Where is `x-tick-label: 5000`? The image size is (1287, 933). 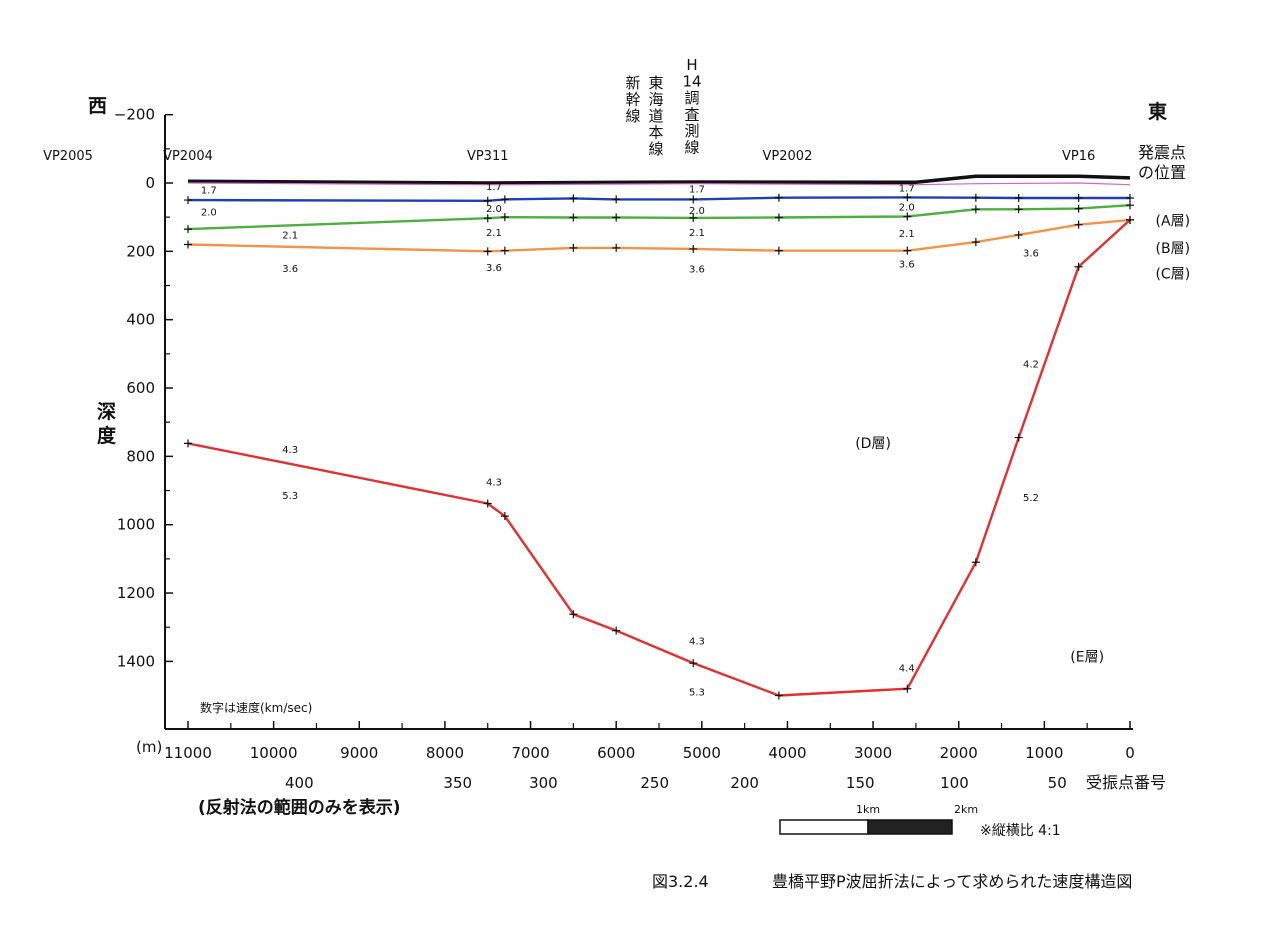 x-tick-label: 5000 is located at coordinates (702, 753).